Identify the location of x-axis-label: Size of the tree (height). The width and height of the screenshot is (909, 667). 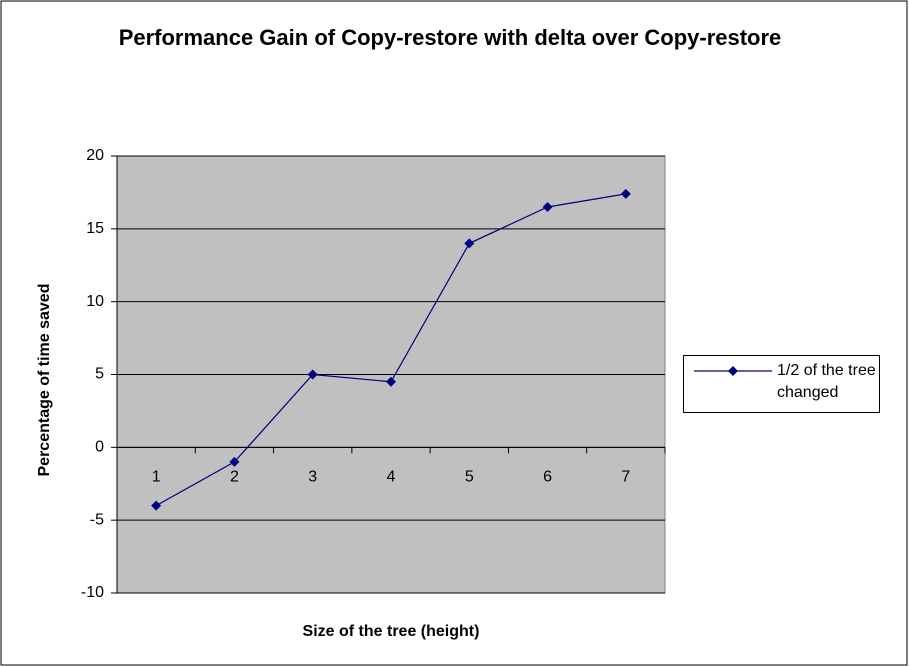
(391, 631).